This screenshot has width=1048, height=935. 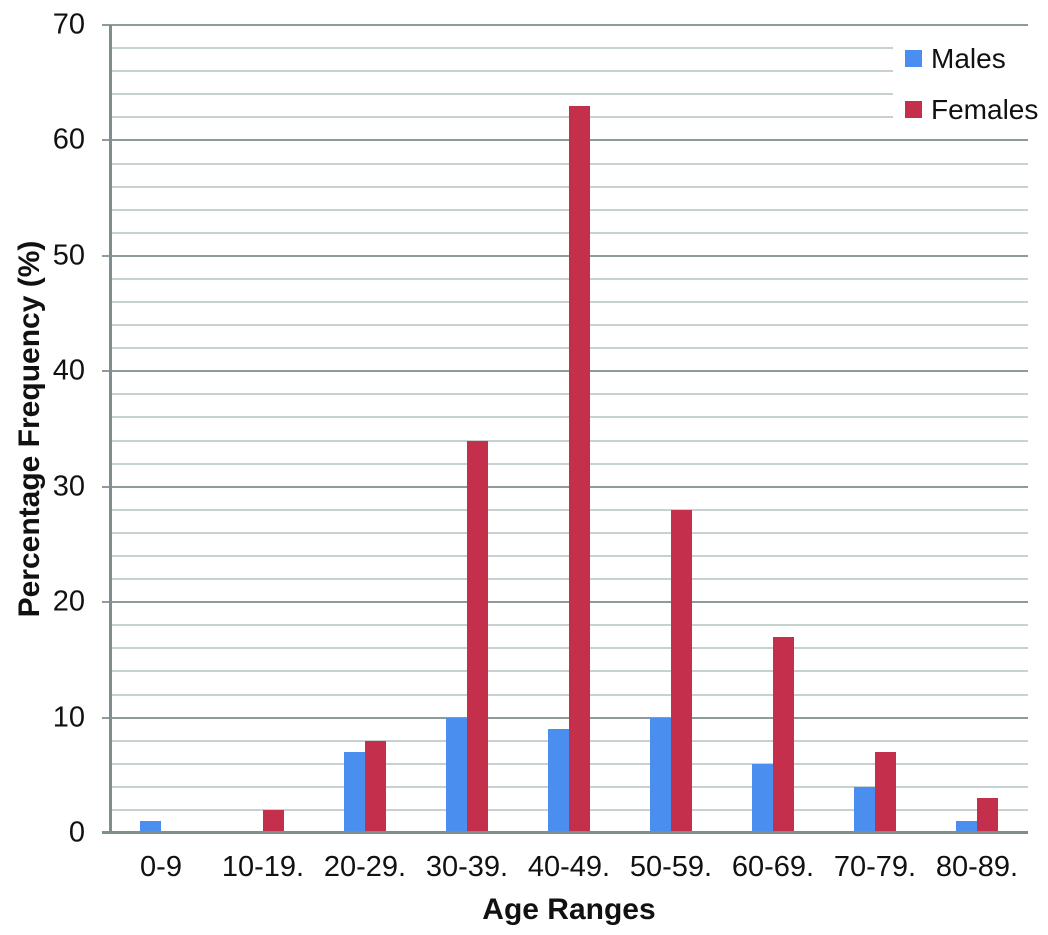 What do you see at coordinates (773, 867) in the screenshot?
I see `x-tick-label: 60-69.` at bounding box center [773, 867].